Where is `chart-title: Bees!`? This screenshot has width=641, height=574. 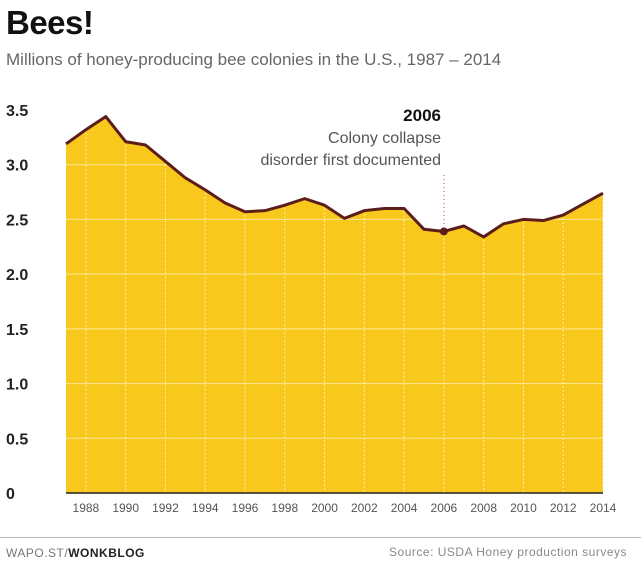
chart-title: Bees! is located at coordinates (50, 22).